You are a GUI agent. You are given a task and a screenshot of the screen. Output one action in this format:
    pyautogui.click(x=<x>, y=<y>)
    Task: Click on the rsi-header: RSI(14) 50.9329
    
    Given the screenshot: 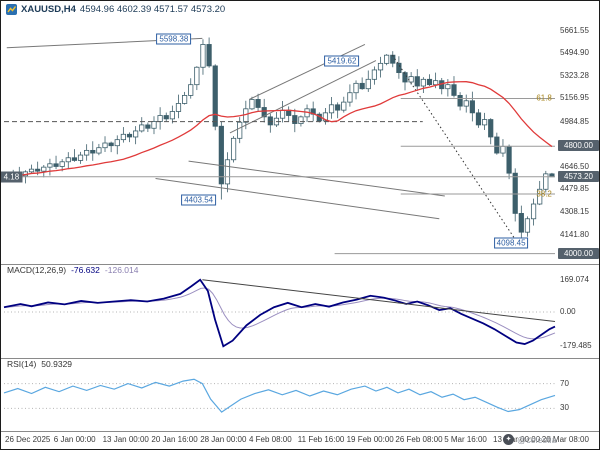 What is the action you would take?
    pyautogui.click(x=39, y=364)
    